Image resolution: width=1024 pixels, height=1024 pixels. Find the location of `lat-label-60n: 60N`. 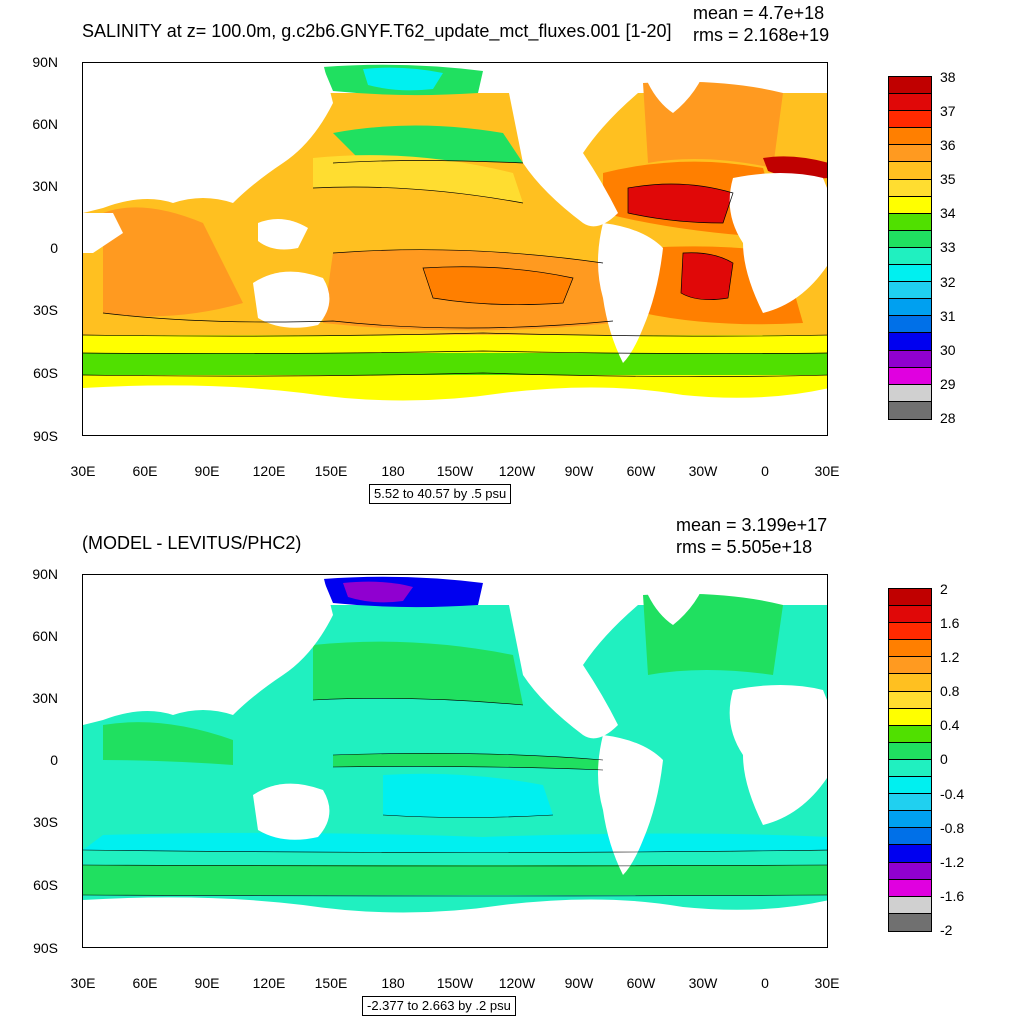

lat-label-60n: 60N is located at coordinates (45, 636).